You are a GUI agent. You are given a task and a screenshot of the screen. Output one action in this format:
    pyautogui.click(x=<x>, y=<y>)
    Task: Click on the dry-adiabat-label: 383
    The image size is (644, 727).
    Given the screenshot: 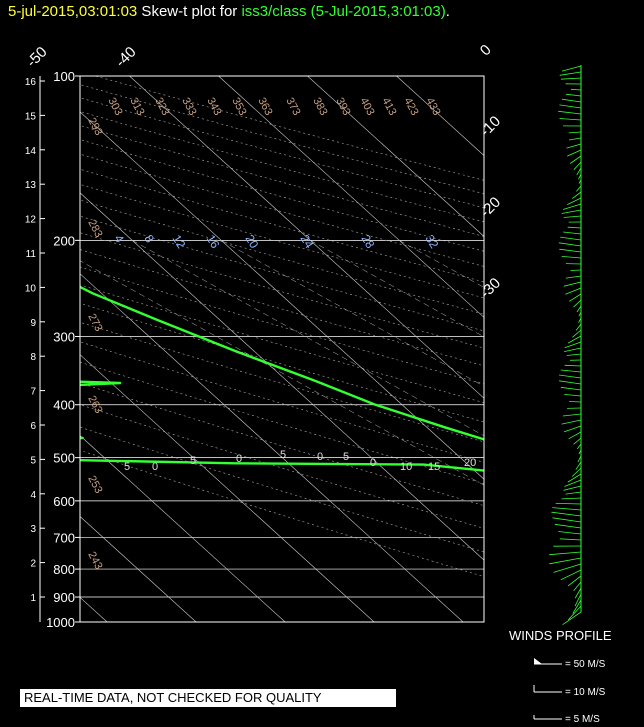 What is the action you would take?
    pyautogui.click(x=319, y=107)
    